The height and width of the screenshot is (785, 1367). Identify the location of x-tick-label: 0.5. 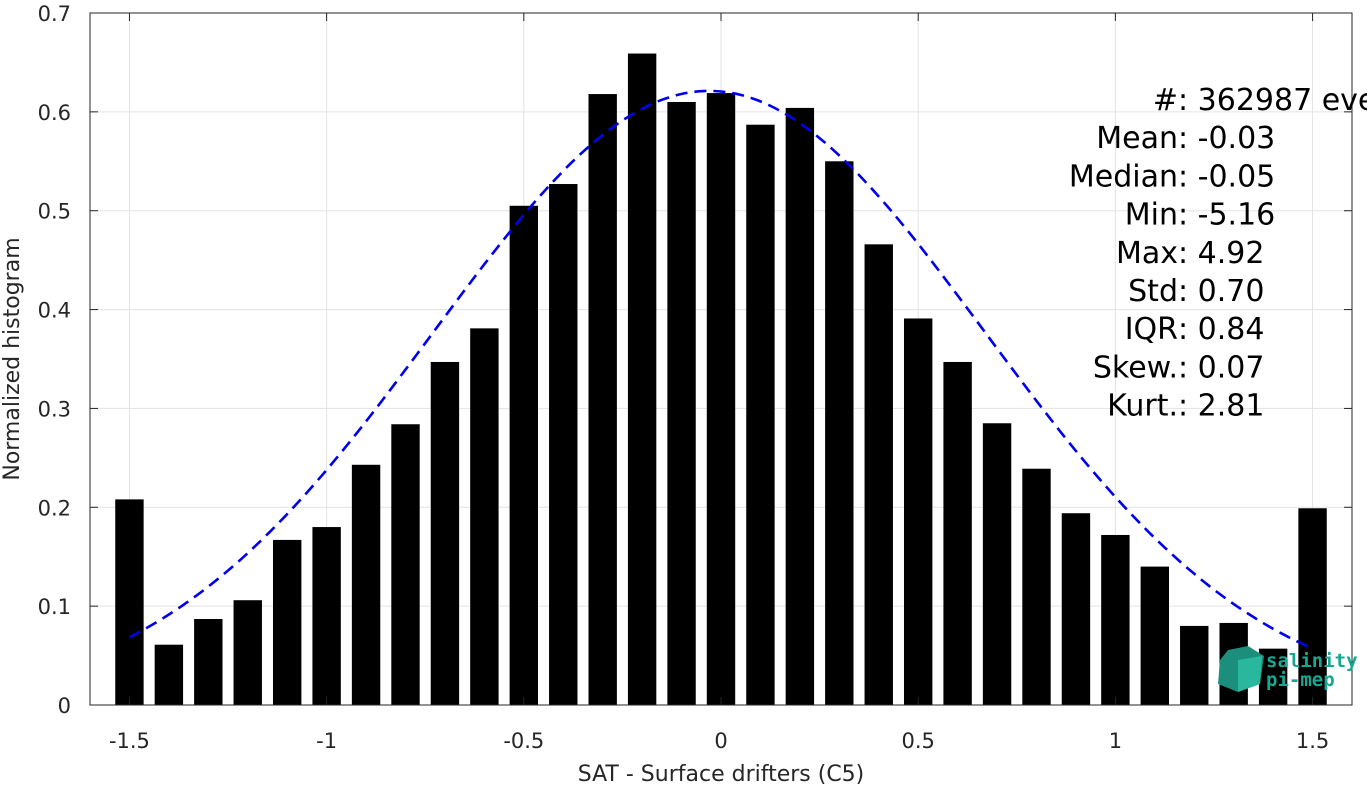
(917, 741).